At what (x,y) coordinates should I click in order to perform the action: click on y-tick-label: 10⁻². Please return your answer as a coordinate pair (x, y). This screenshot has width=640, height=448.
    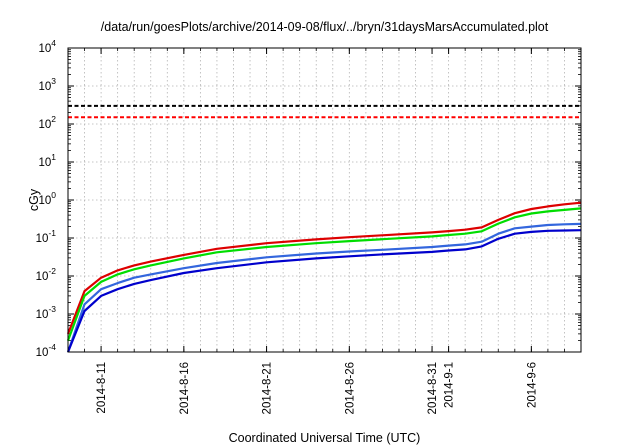
    Looking at the image, I should click on (46, 274).